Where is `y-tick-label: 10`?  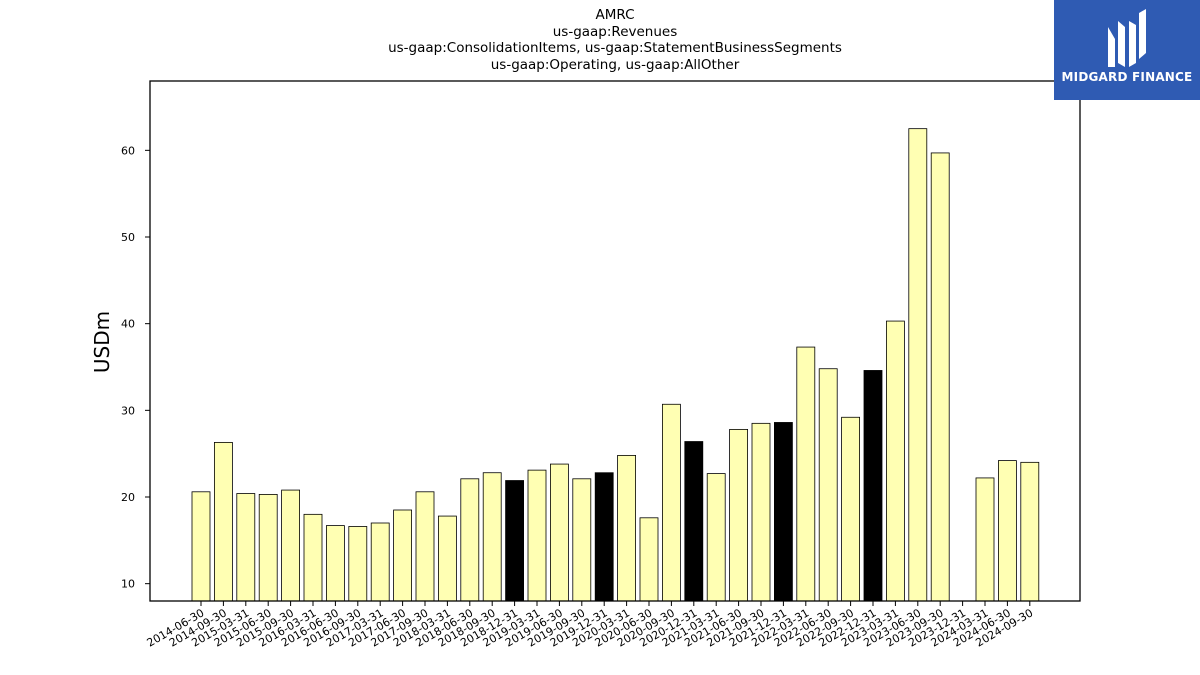
y-tick-label: 10 is located at coordinates (128, 584).